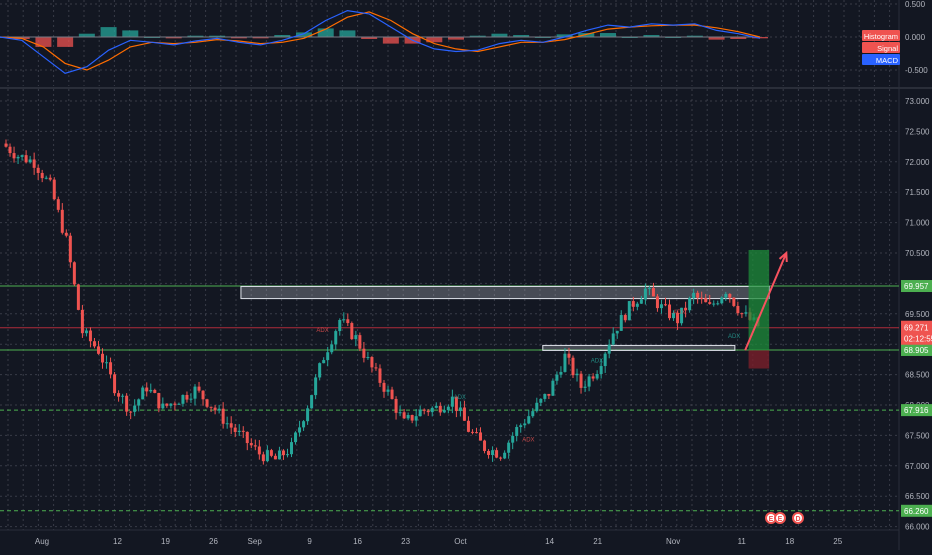  Describe the element at coordinates (639, 347) in the screenshot. I see `support-zone` at that location.